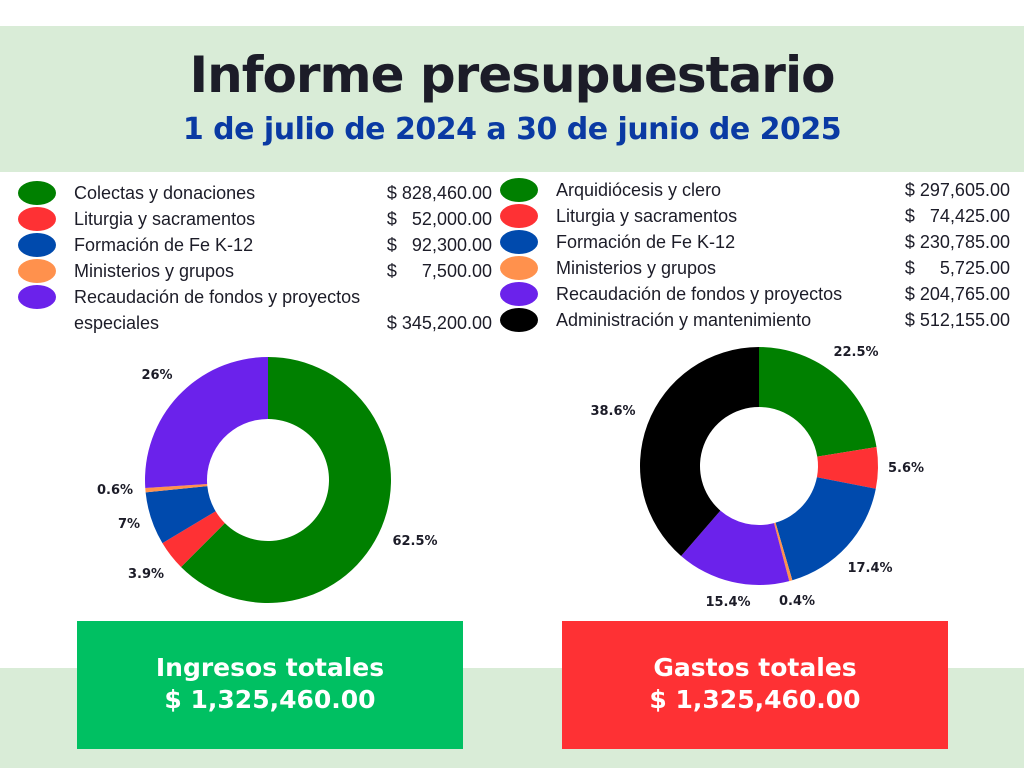 This screenshot has height=768, width=1024. I want to click on legend-item: Liturgia y sacramentos $ 74,425.00, so click(755, 216).